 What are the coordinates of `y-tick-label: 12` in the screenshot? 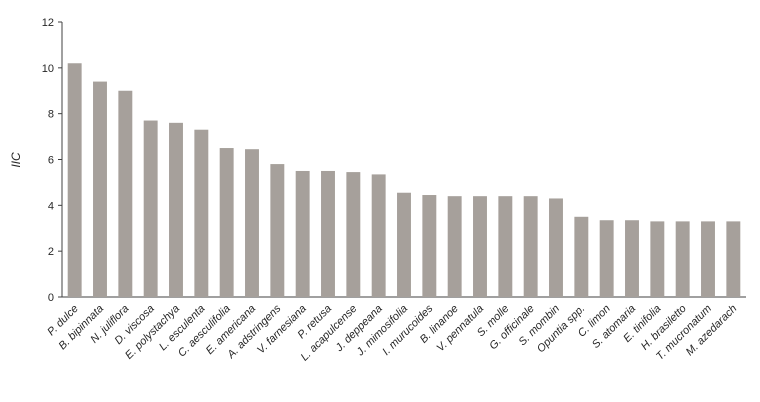 It's located at (48, 23).